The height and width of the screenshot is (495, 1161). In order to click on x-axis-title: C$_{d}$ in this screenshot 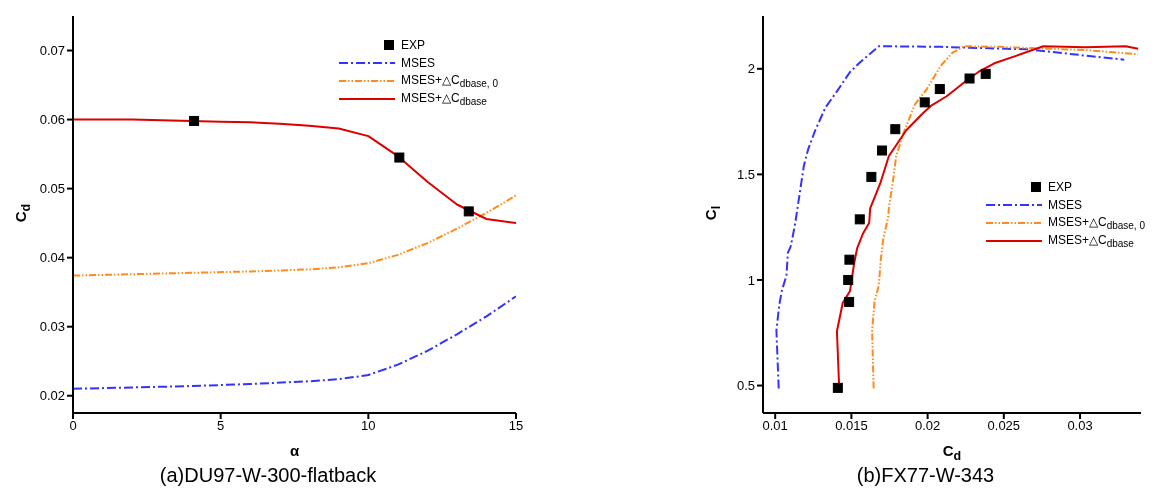, I will do `click(952, 452)`.